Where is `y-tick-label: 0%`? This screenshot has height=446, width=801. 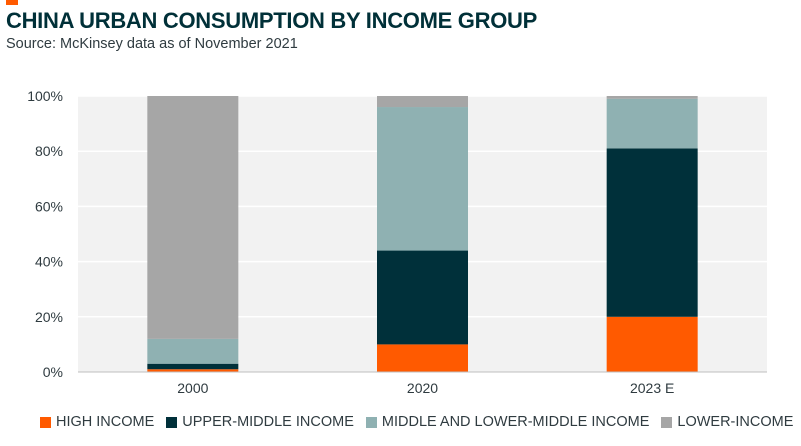
y-tick-label: 0% is located at coordinates (53, 372).